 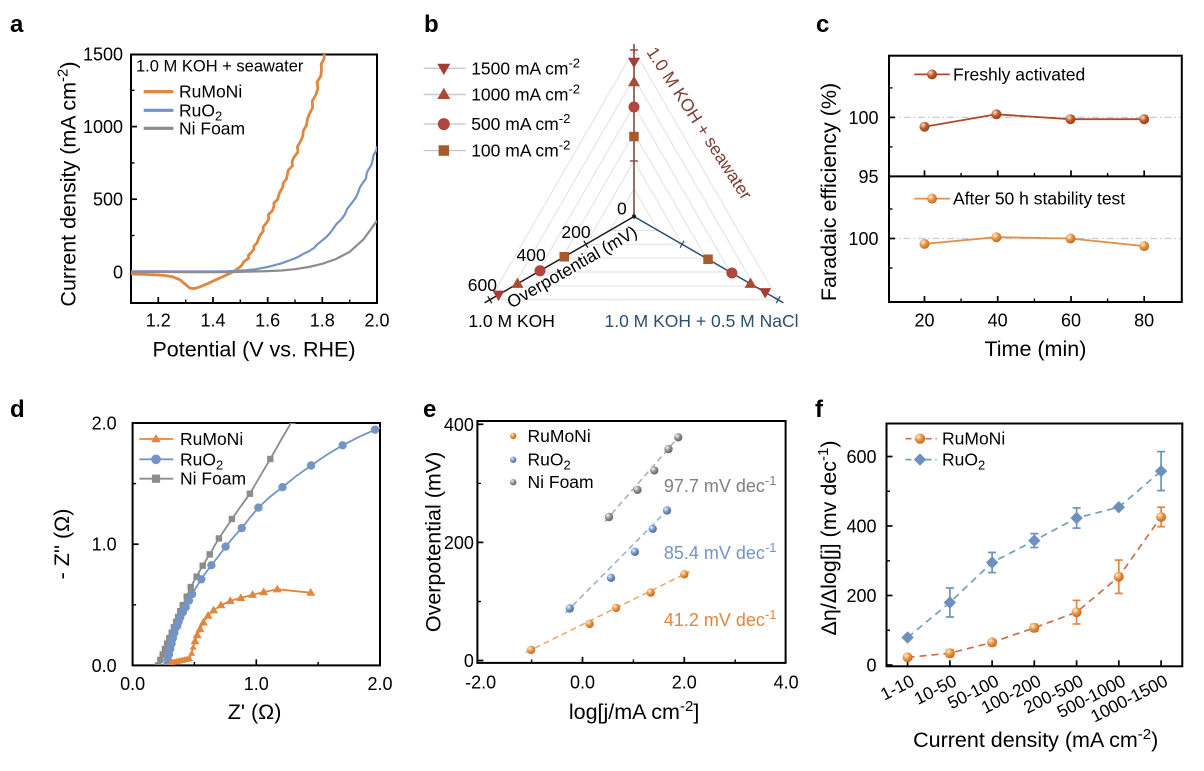 I want to click on svg-text: a, so click(x=17, y=24).